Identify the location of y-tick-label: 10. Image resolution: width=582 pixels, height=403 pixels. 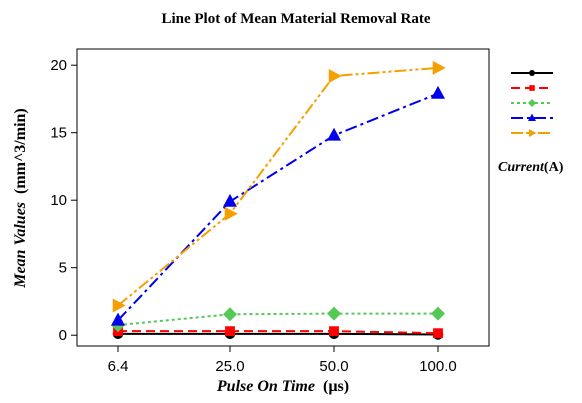
(58, 200).